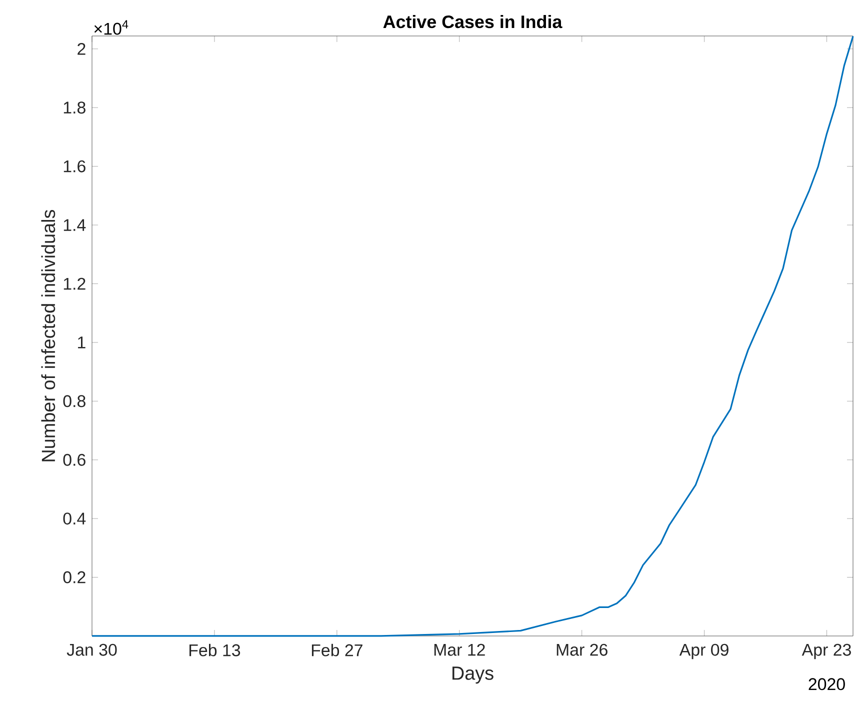  Describe the element at coordinates (703, 652) in the screenshot. I see `x-tick-label: Apr 09` at that location.